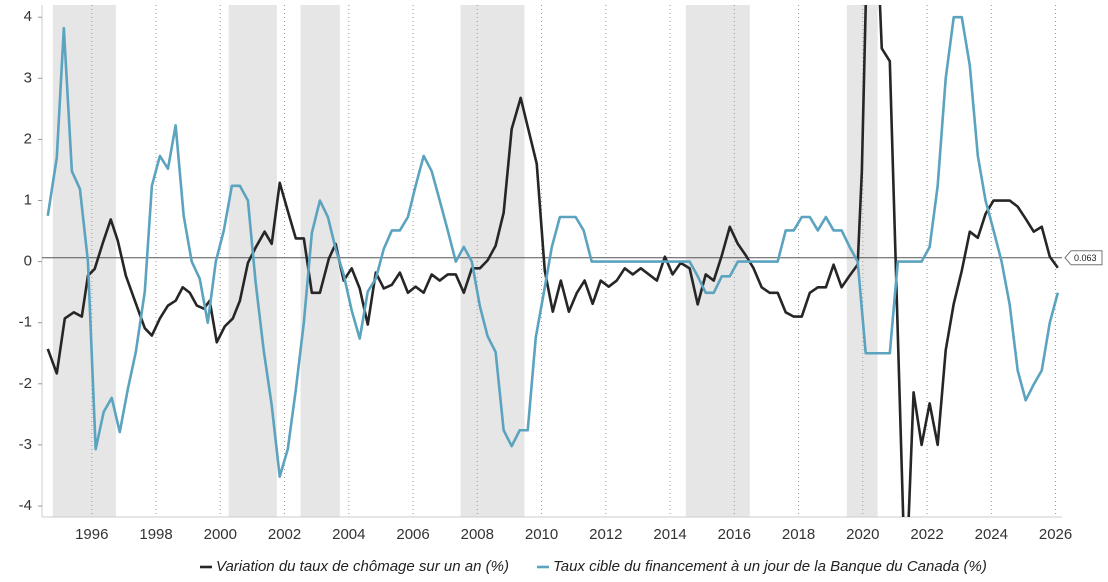  Describe the element at coordinates (412, 534) in the screenshot. I see `x-tick-label: 2006` at that location.